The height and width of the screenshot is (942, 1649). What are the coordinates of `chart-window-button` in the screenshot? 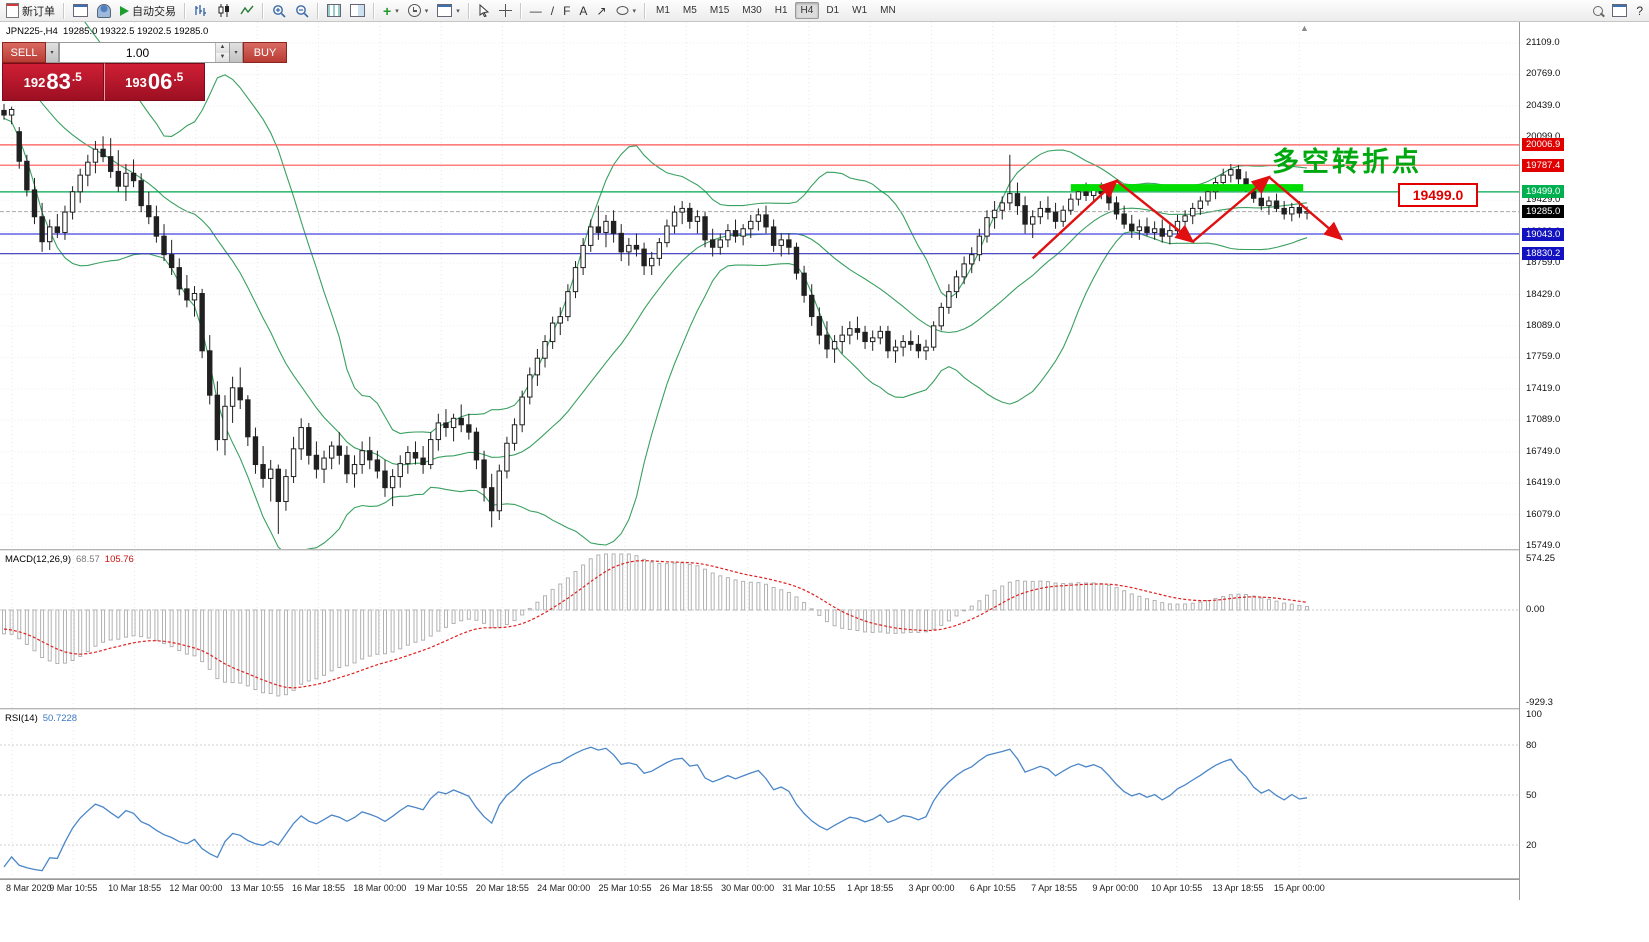 It's located at (80, 10).